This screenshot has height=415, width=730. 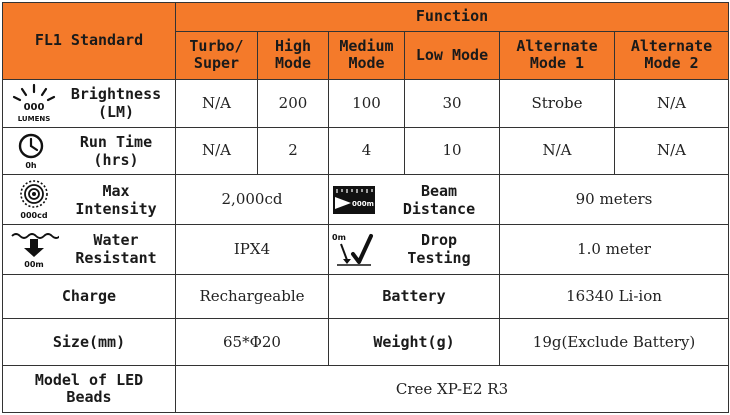 What do you see at coordinates (293, 151) in the screenshot?
I see `runtime-high: 2` at bounding box center [293, 151].